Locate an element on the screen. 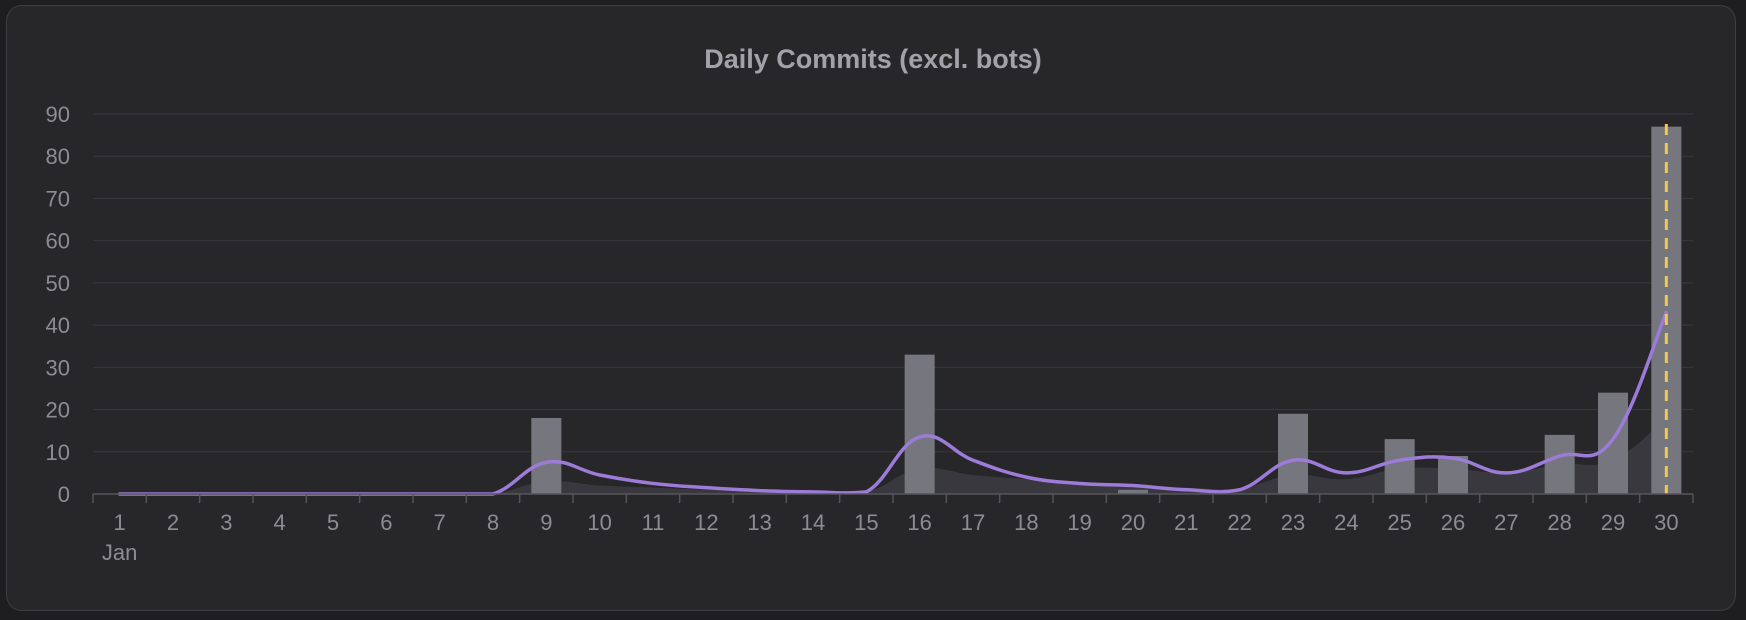 Image resolution: width=1746 pixels, height=620 pixels. x-tick-label: 4 is located at coordinates (280, 522).